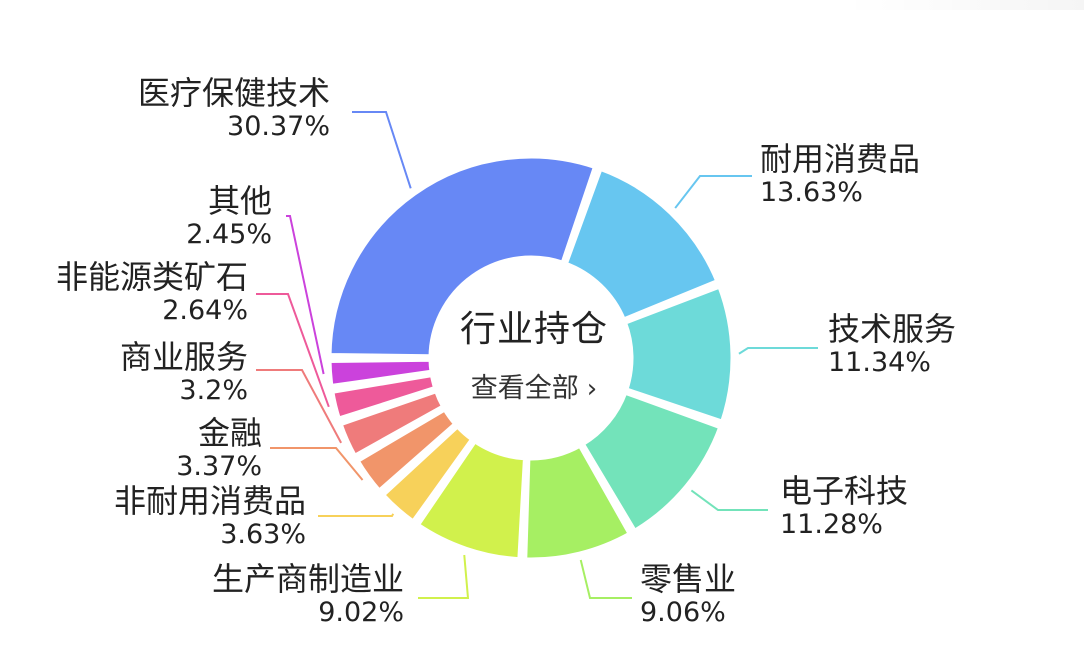  I want to click on slice-label-8: 商业服务 3.2%, so click(184, 372).